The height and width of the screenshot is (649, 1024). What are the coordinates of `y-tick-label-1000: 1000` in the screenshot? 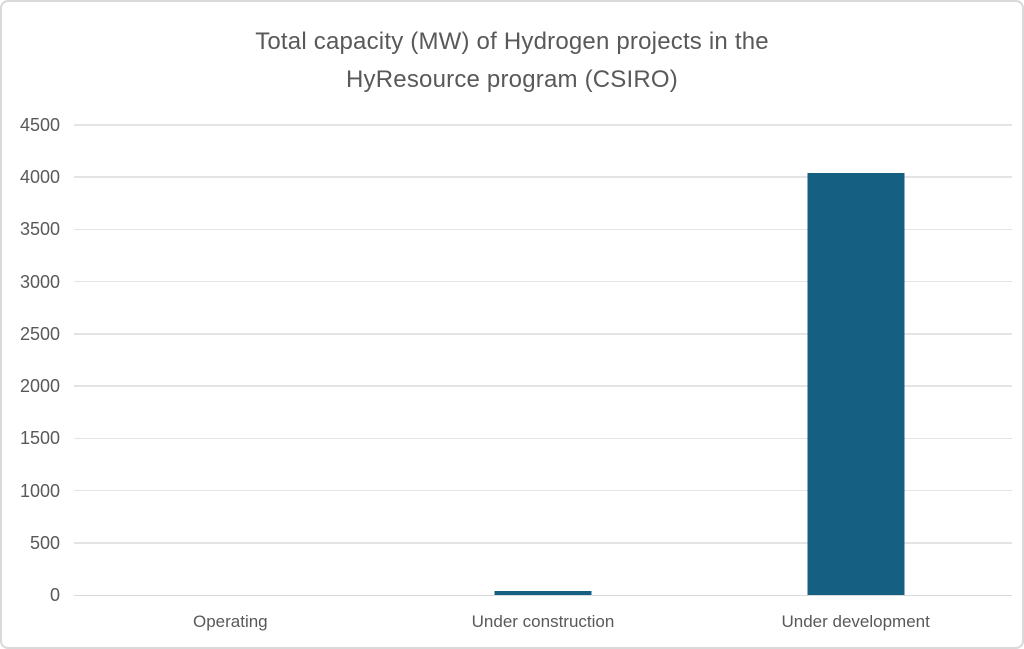 It's located at (39, 490).